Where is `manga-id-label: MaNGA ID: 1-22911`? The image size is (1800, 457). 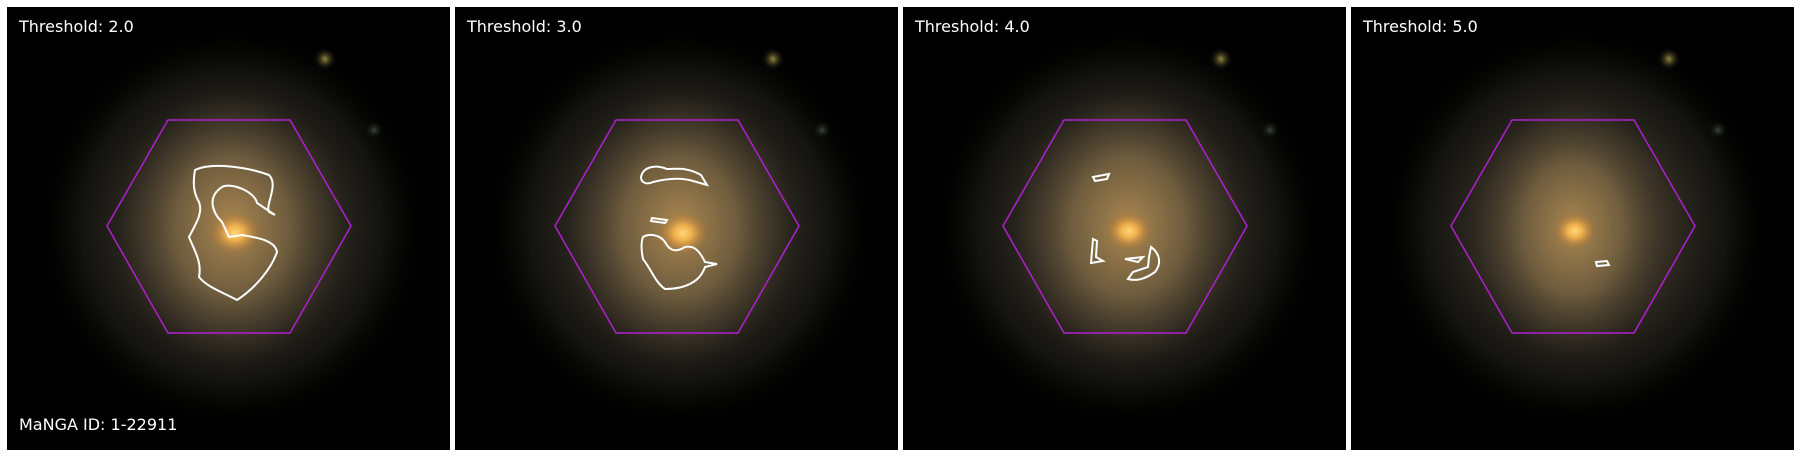
manga-id-label: MaNGA ID: 1-22911 is located at coordinates (98, 424).